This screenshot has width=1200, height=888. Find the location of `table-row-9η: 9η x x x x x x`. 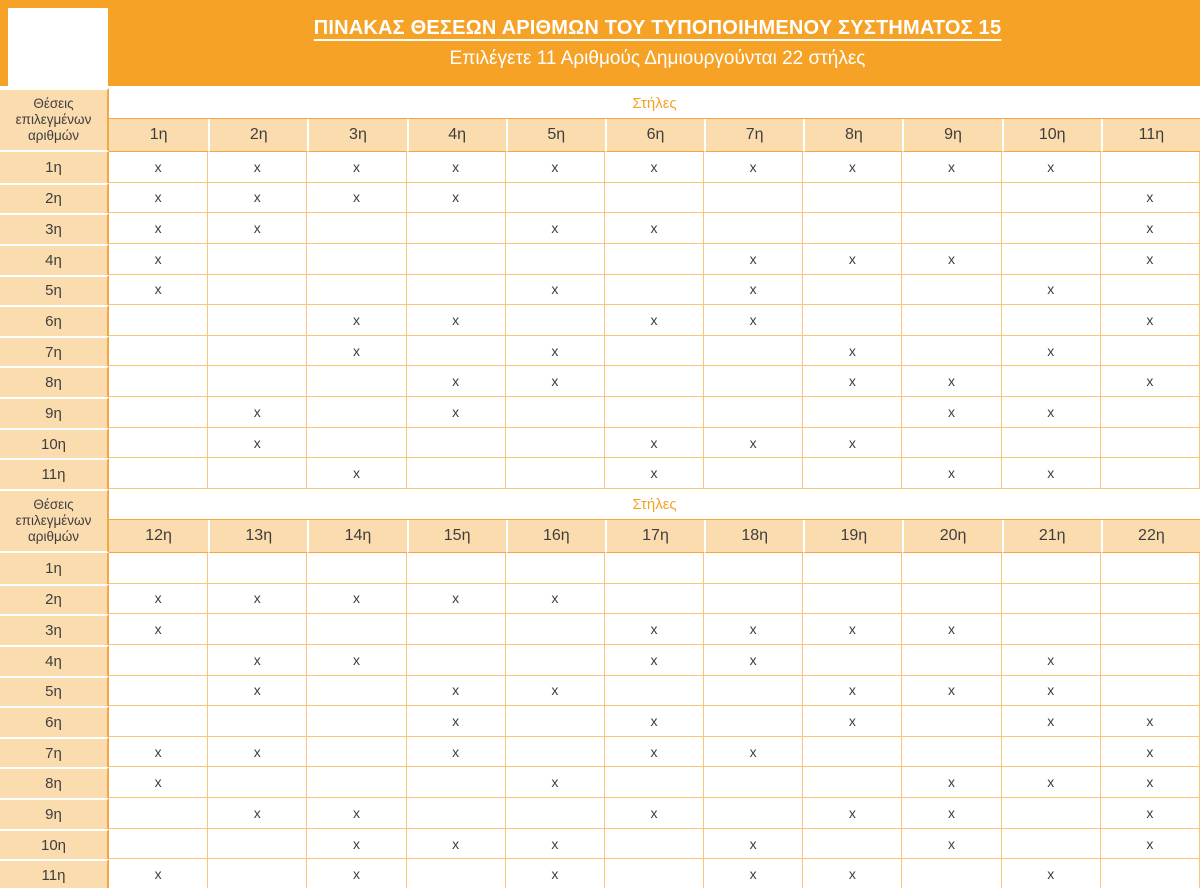

table-row-9η: 9η x x x x x x is located at coordinates (600, 813).